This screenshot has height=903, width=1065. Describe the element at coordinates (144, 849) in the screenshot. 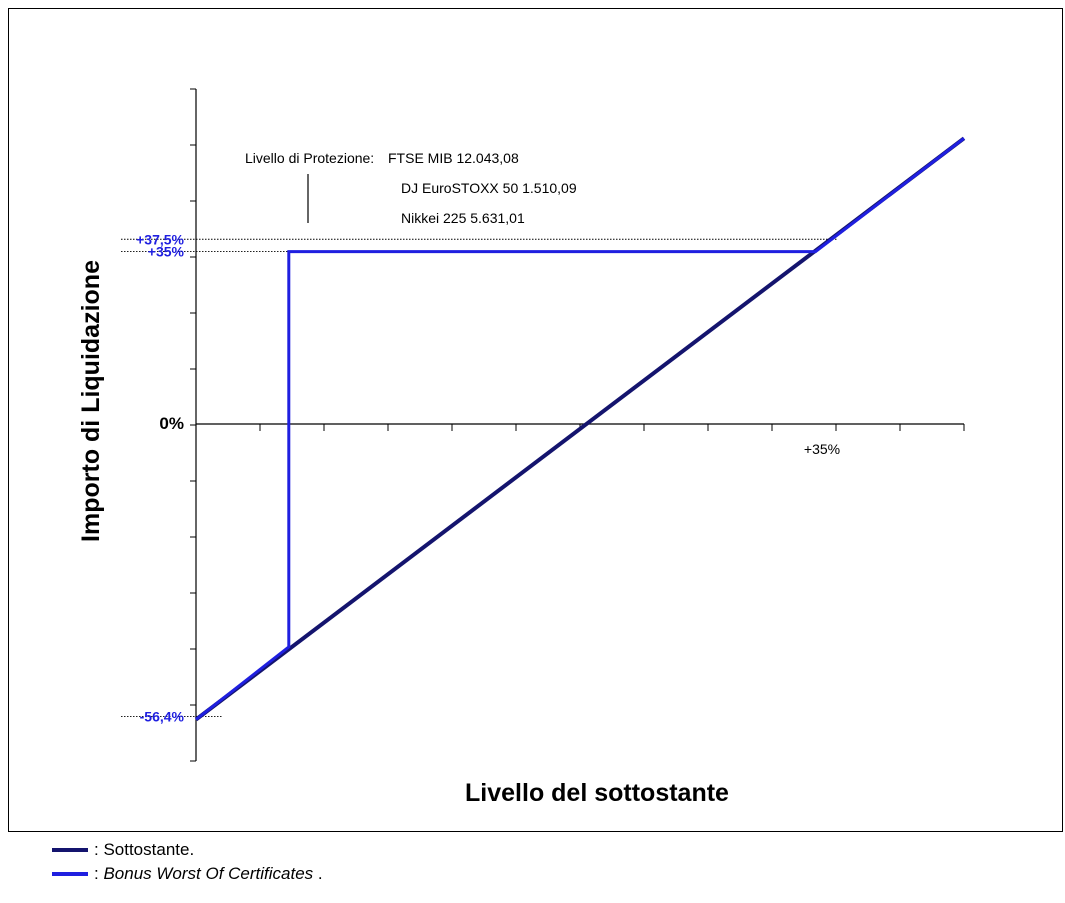

I see `legend-label-sottostante: : Sottostante.` at that location.